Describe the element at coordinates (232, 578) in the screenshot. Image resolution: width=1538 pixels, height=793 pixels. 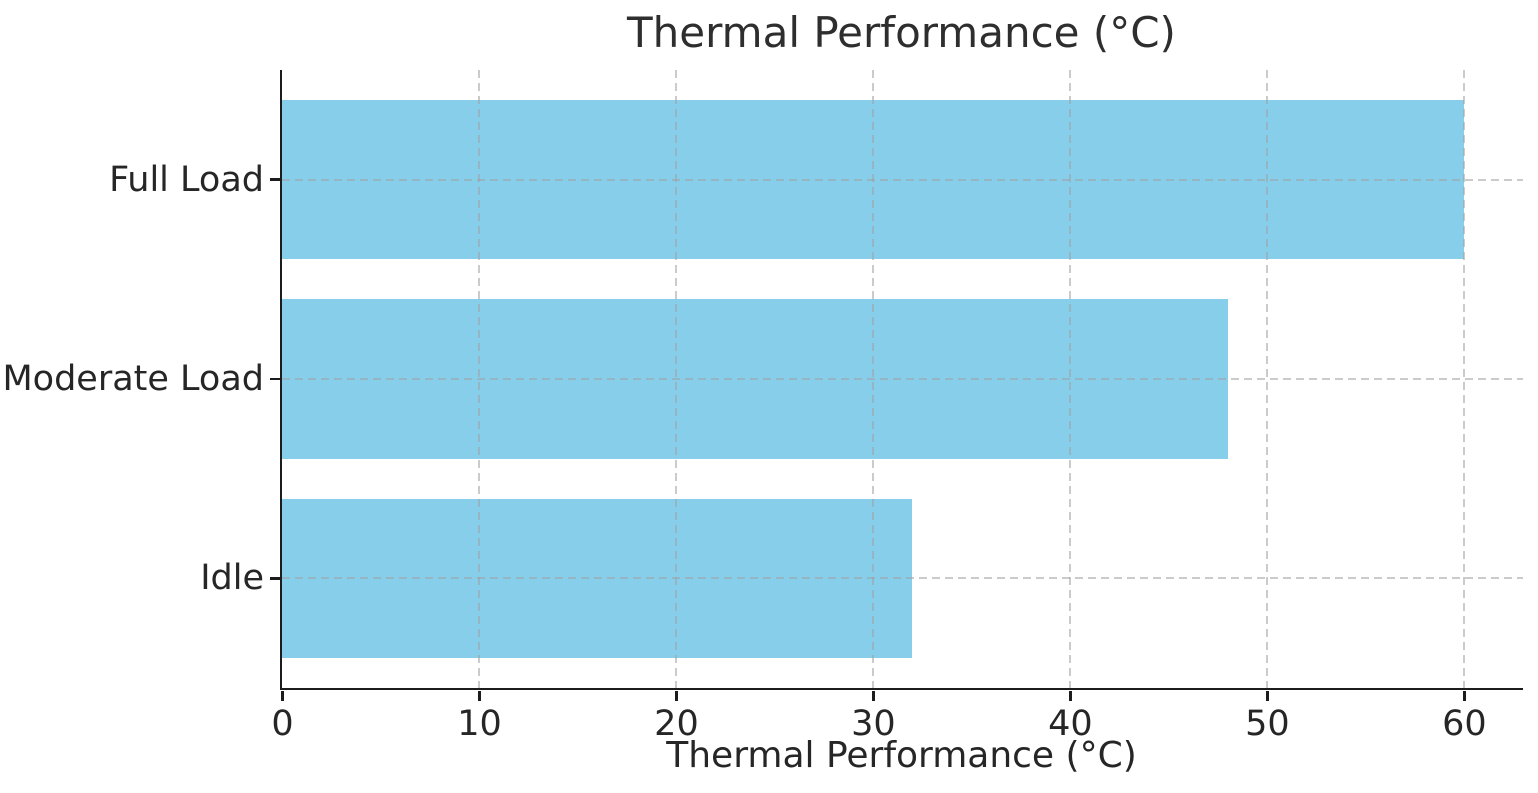
I see `y-tick-label: Idle` at that location.